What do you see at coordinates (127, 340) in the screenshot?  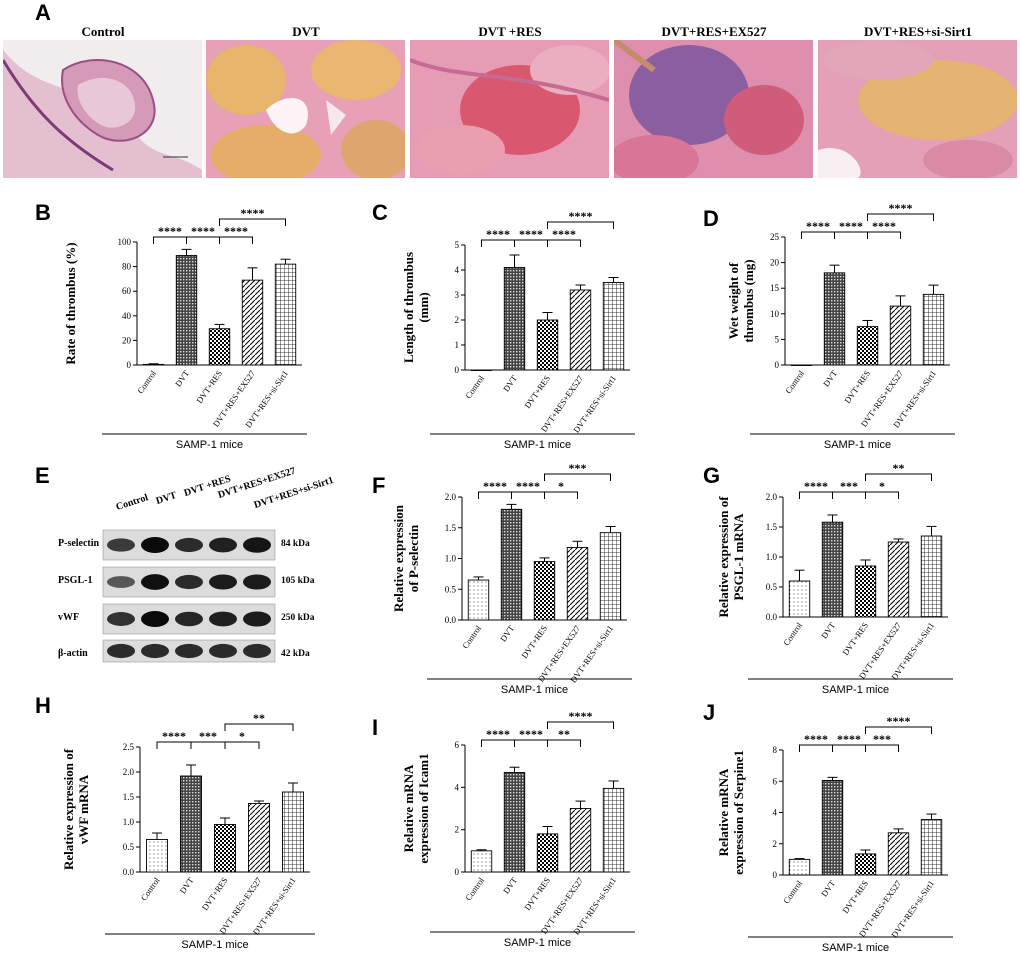 I see `y-tick-label: 20` at bounding box center [127, 340].